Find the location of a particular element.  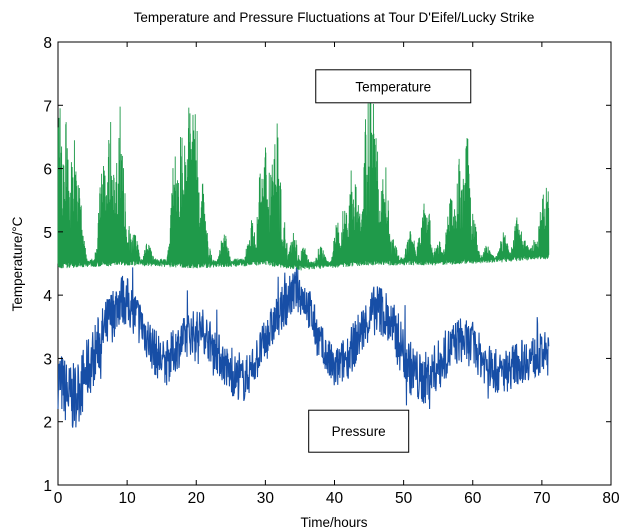

annotation-label: Pressure is located at coordinates (359, 431).